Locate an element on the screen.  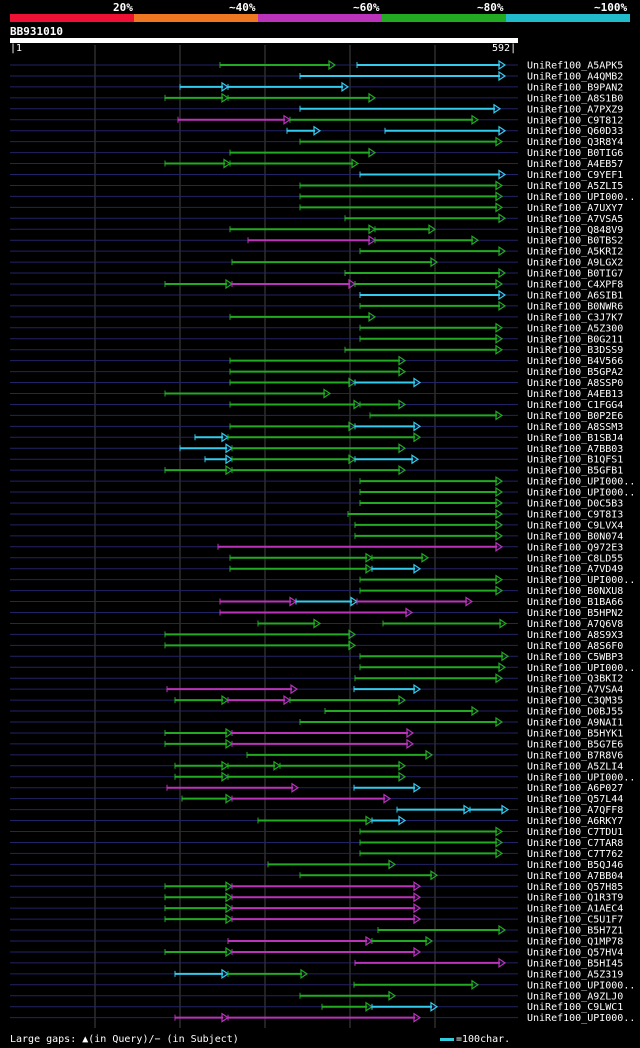
hit-label: UniRef100_B5HYK1 is located at coordinates (575, 733).